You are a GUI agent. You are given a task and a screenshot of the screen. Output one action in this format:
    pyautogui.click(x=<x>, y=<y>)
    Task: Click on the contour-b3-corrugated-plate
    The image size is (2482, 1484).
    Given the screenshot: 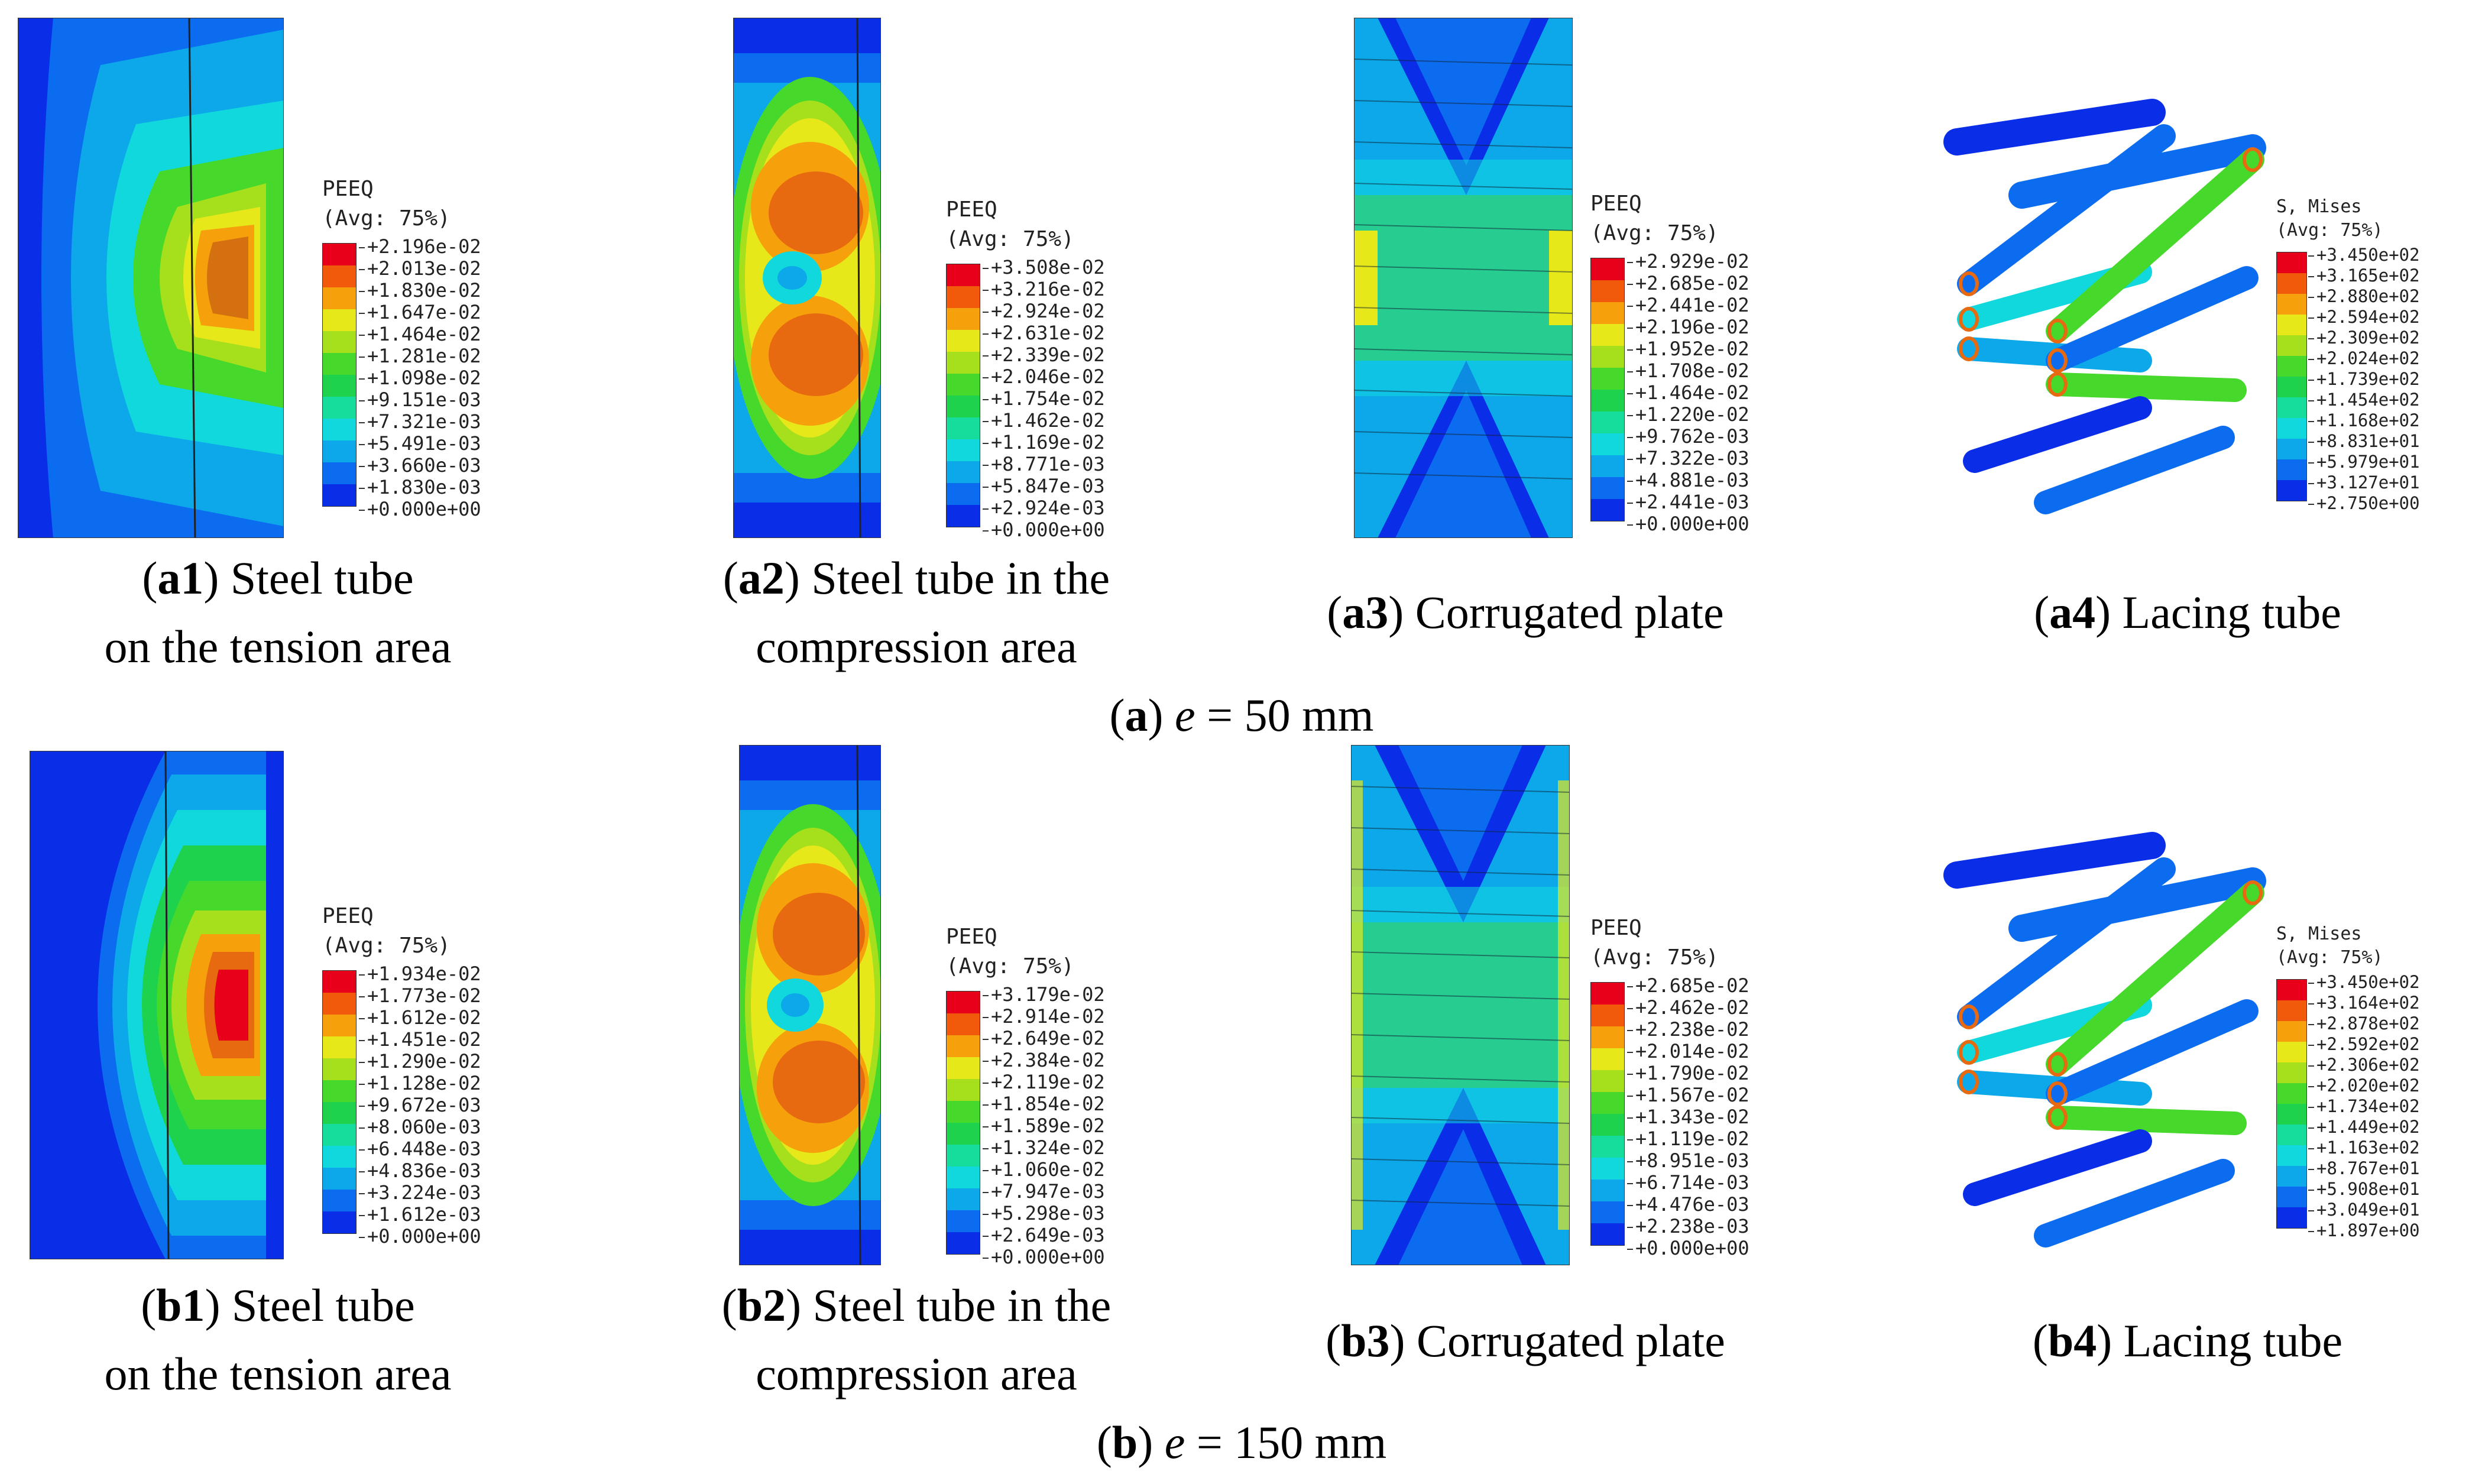 What is the action you would take?
    pyautogui.click(x=1460, y=1005)
    